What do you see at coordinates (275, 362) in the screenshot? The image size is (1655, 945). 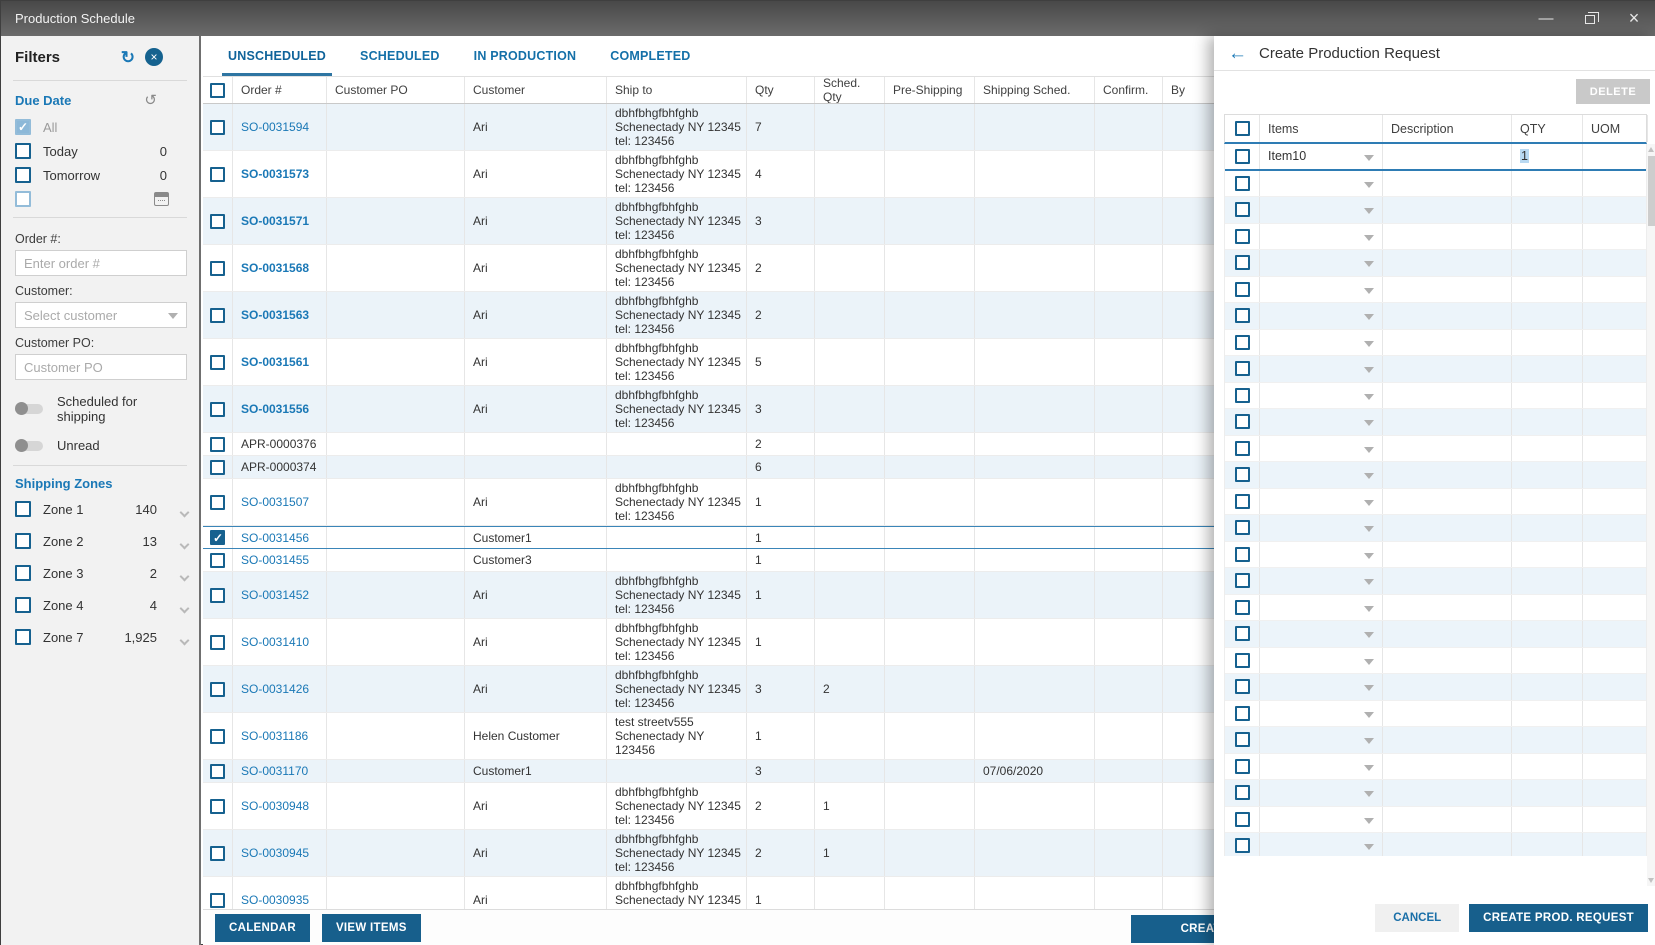 I see `order-number-link: SO-0031561` at bounding box center [275, 362].